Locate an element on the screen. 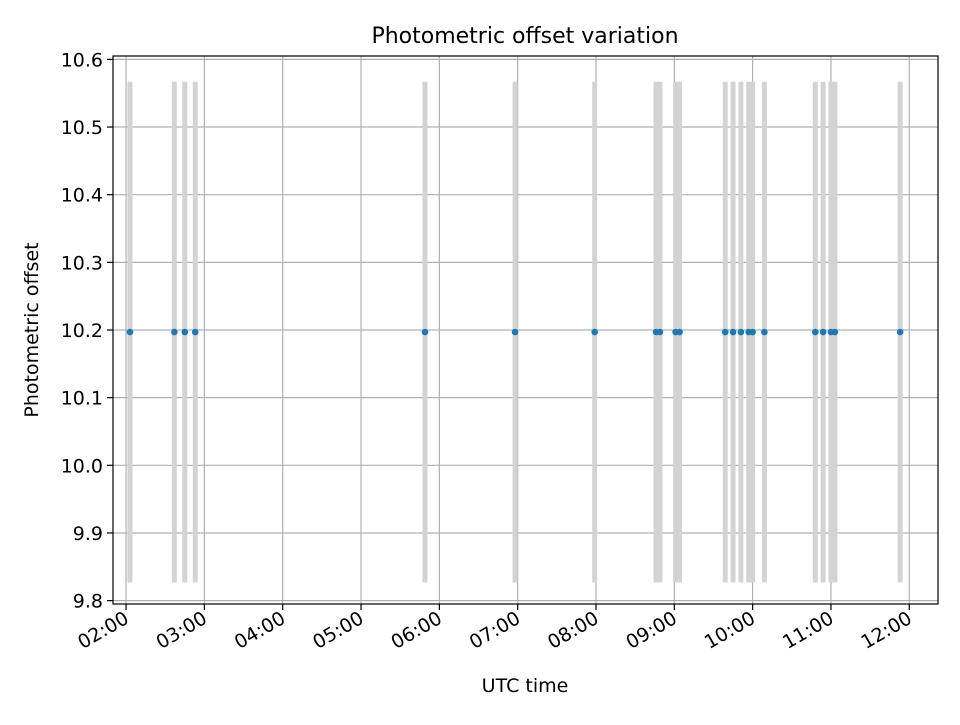 Image resolution: width=960 pixels, height=725 pixels. x-tick-label: 09:00 is located at coordinates (651, 630).